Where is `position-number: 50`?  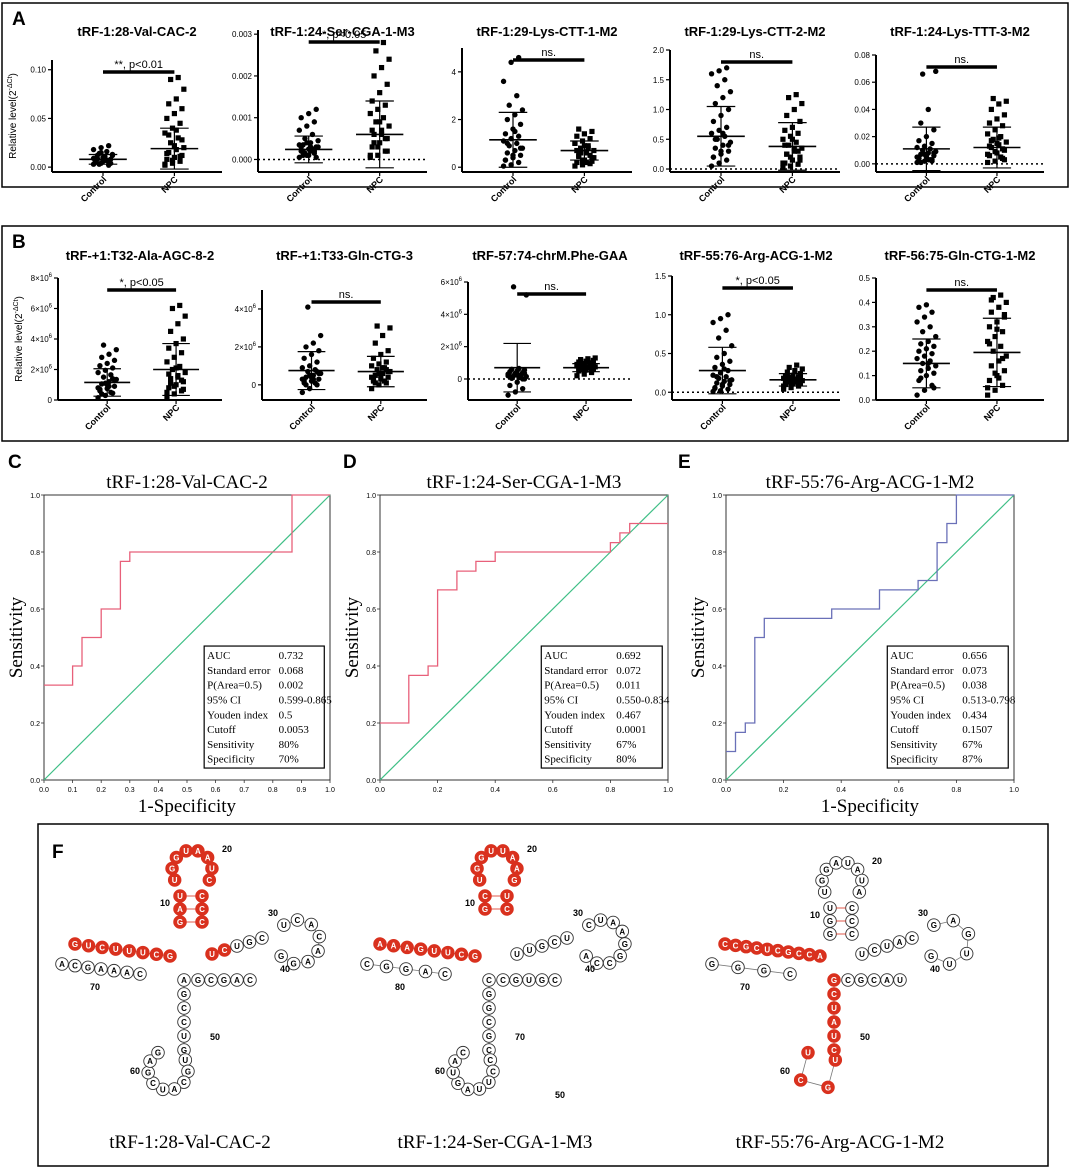
position-number: 50 is located at coordinates (865, 1037).